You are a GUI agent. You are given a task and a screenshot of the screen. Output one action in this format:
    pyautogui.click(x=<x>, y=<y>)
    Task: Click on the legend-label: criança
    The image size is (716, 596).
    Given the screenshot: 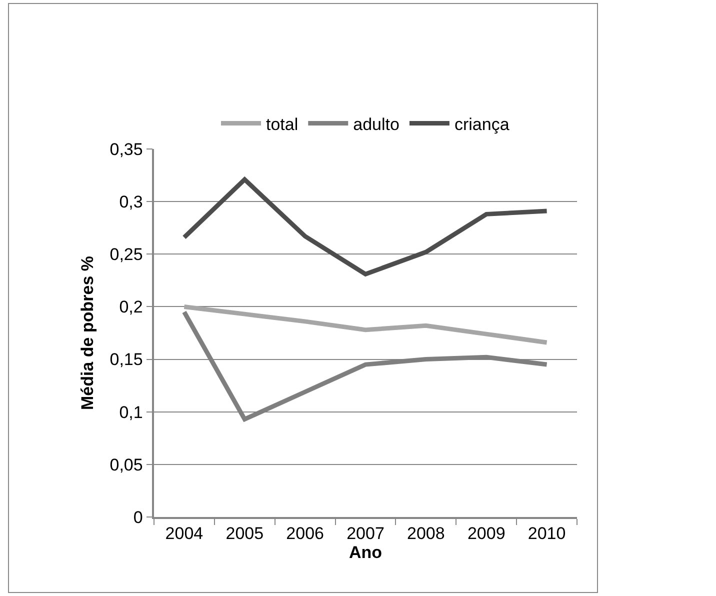 What is the action you would take?
    pyautogui.click(x=482, y=124)
    